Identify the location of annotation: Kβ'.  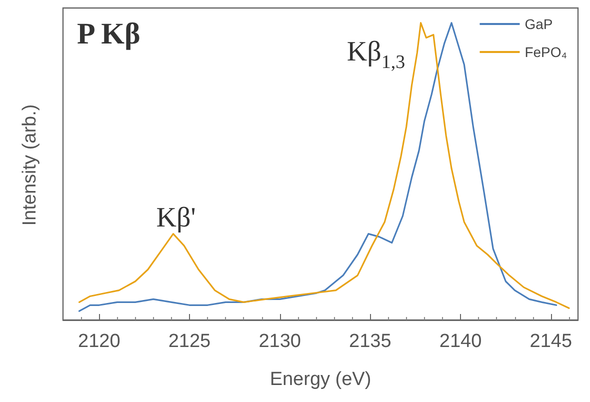
(176, 218).